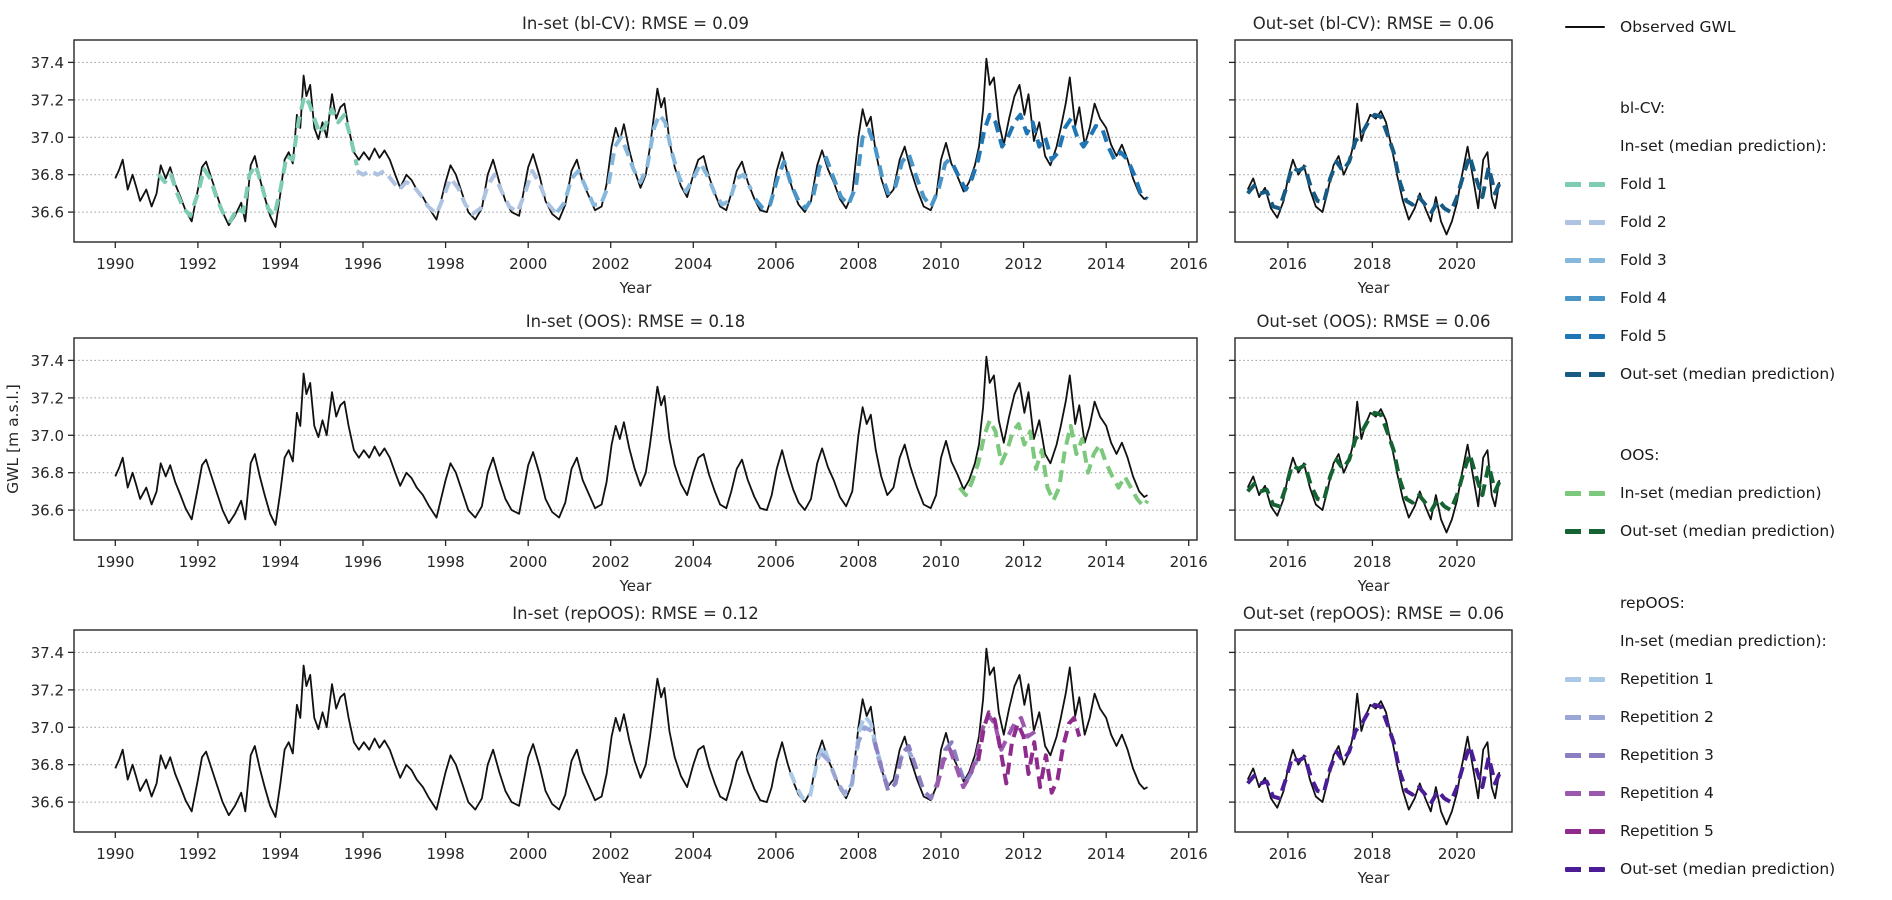 The height and width of the screenshot is (900, 1892). Describe the element at coordinates (1667, 755) in the screenshot. I see `legend-label: Repetition 3` at that location.